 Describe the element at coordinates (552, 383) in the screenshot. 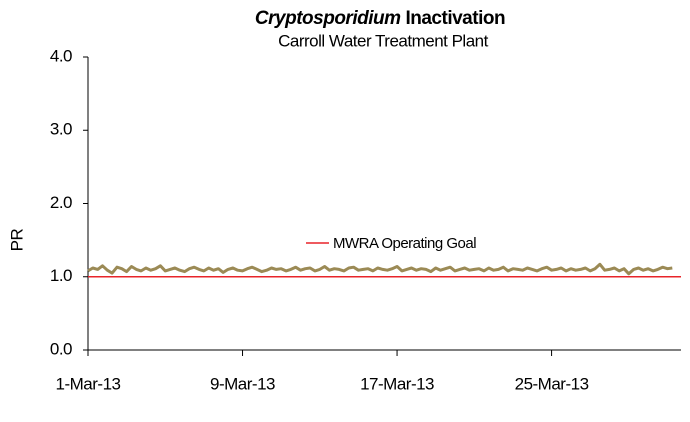

I see `x-tick-label: 25-Mar-13` at that location.